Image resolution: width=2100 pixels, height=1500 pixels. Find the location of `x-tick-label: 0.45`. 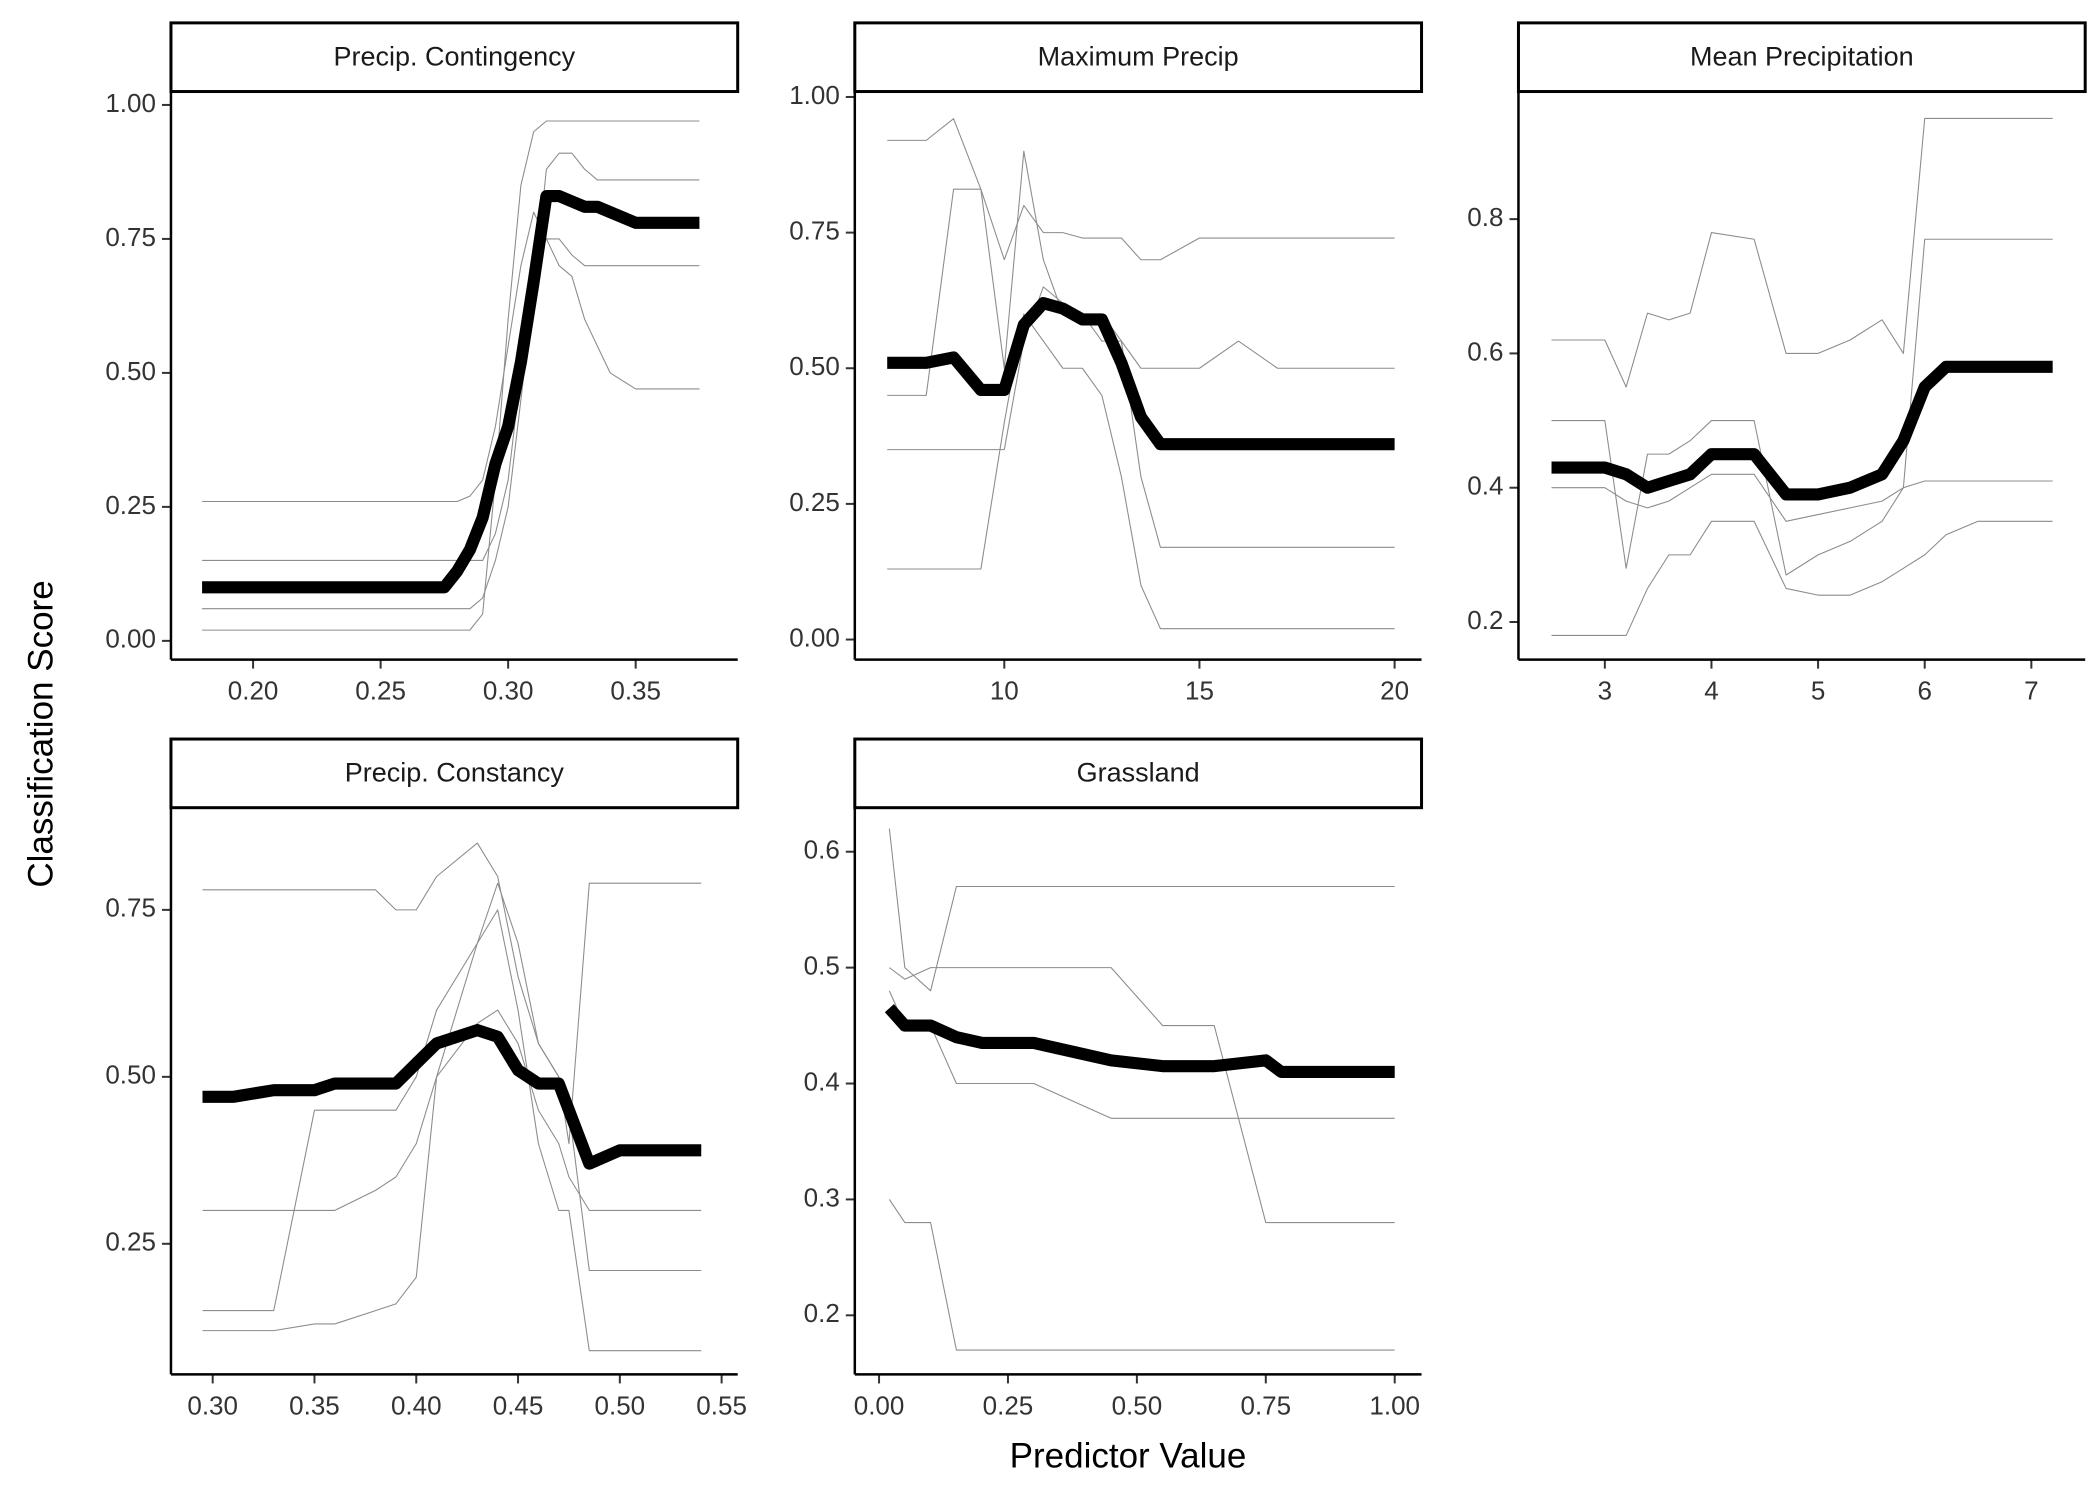

x-tick-label: 0.45 is located at coordinates (518, 1405).